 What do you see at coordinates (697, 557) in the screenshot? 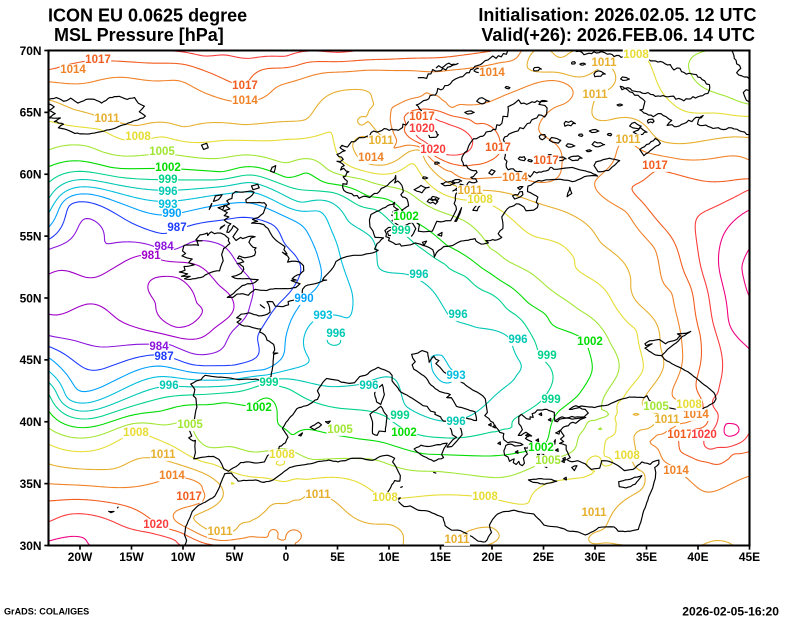
I see `svg-text: 40E` at bounding box center [697, 557].